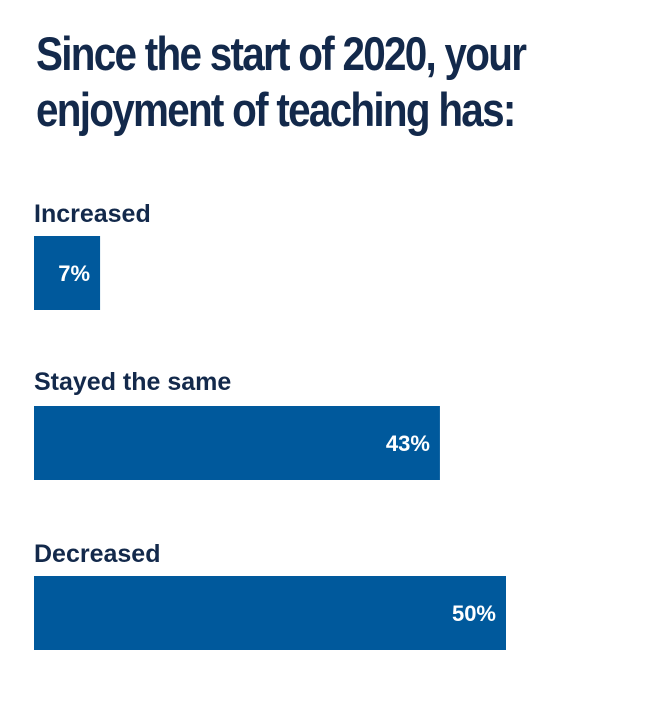  Describe the element at coordinates (97, 554) in the screenshot. I see `category-label-decreased: Decreased` at that location.